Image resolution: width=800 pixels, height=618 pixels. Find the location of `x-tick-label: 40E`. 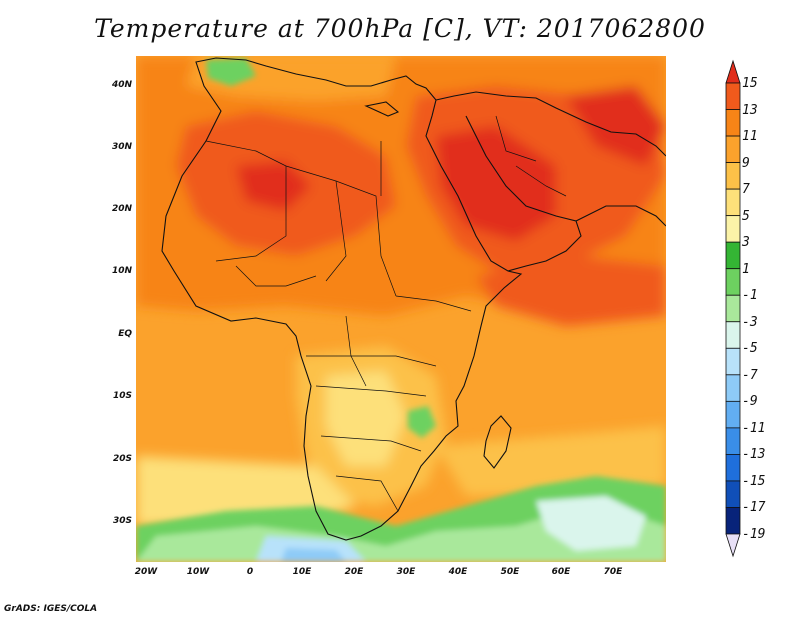

x-tick-label: 40E is located at coordinates (458, 572).